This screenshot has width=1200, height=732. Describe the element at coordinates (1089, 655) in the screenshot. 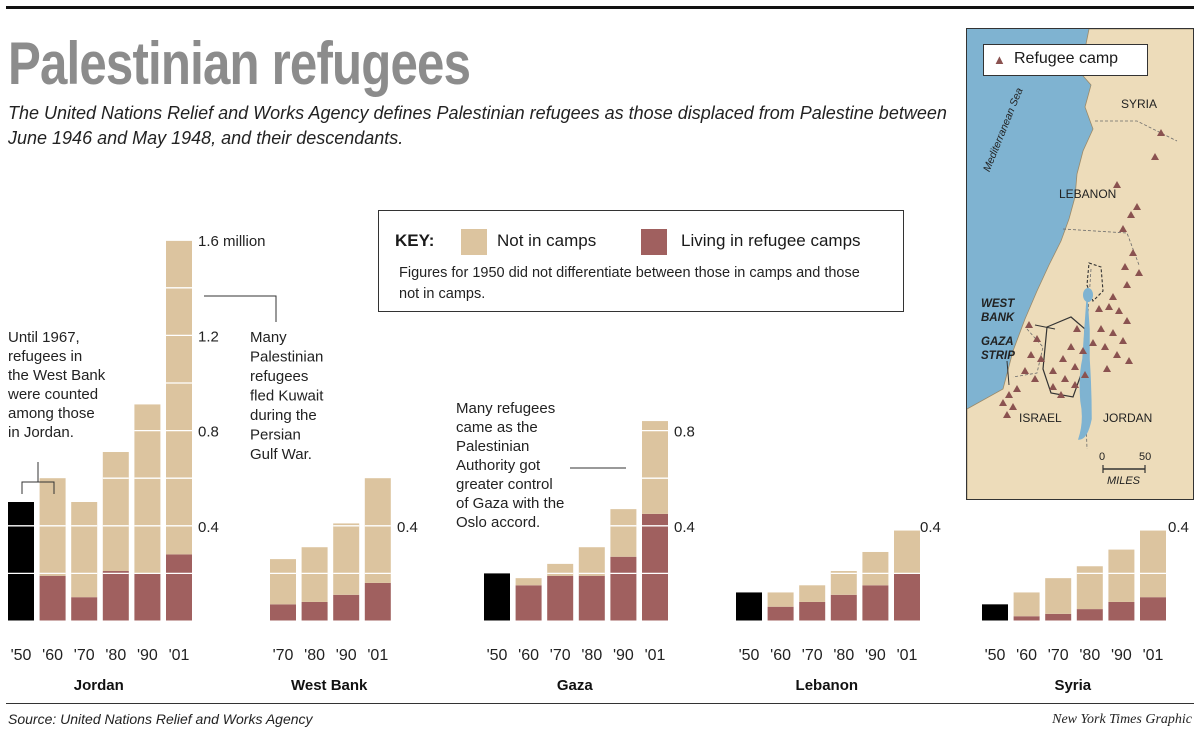

I see `category-label-syria-80: '80` at that location.